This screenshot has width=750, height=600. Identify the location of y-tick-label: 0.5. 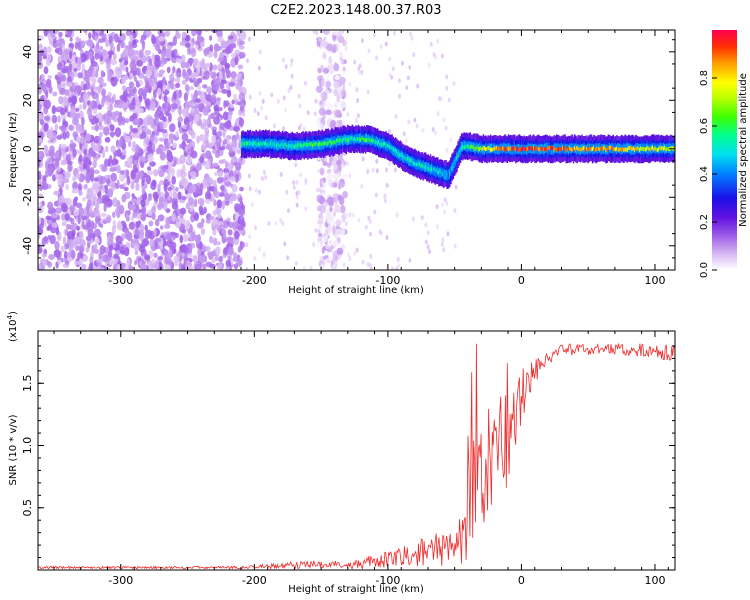
(27, 507).